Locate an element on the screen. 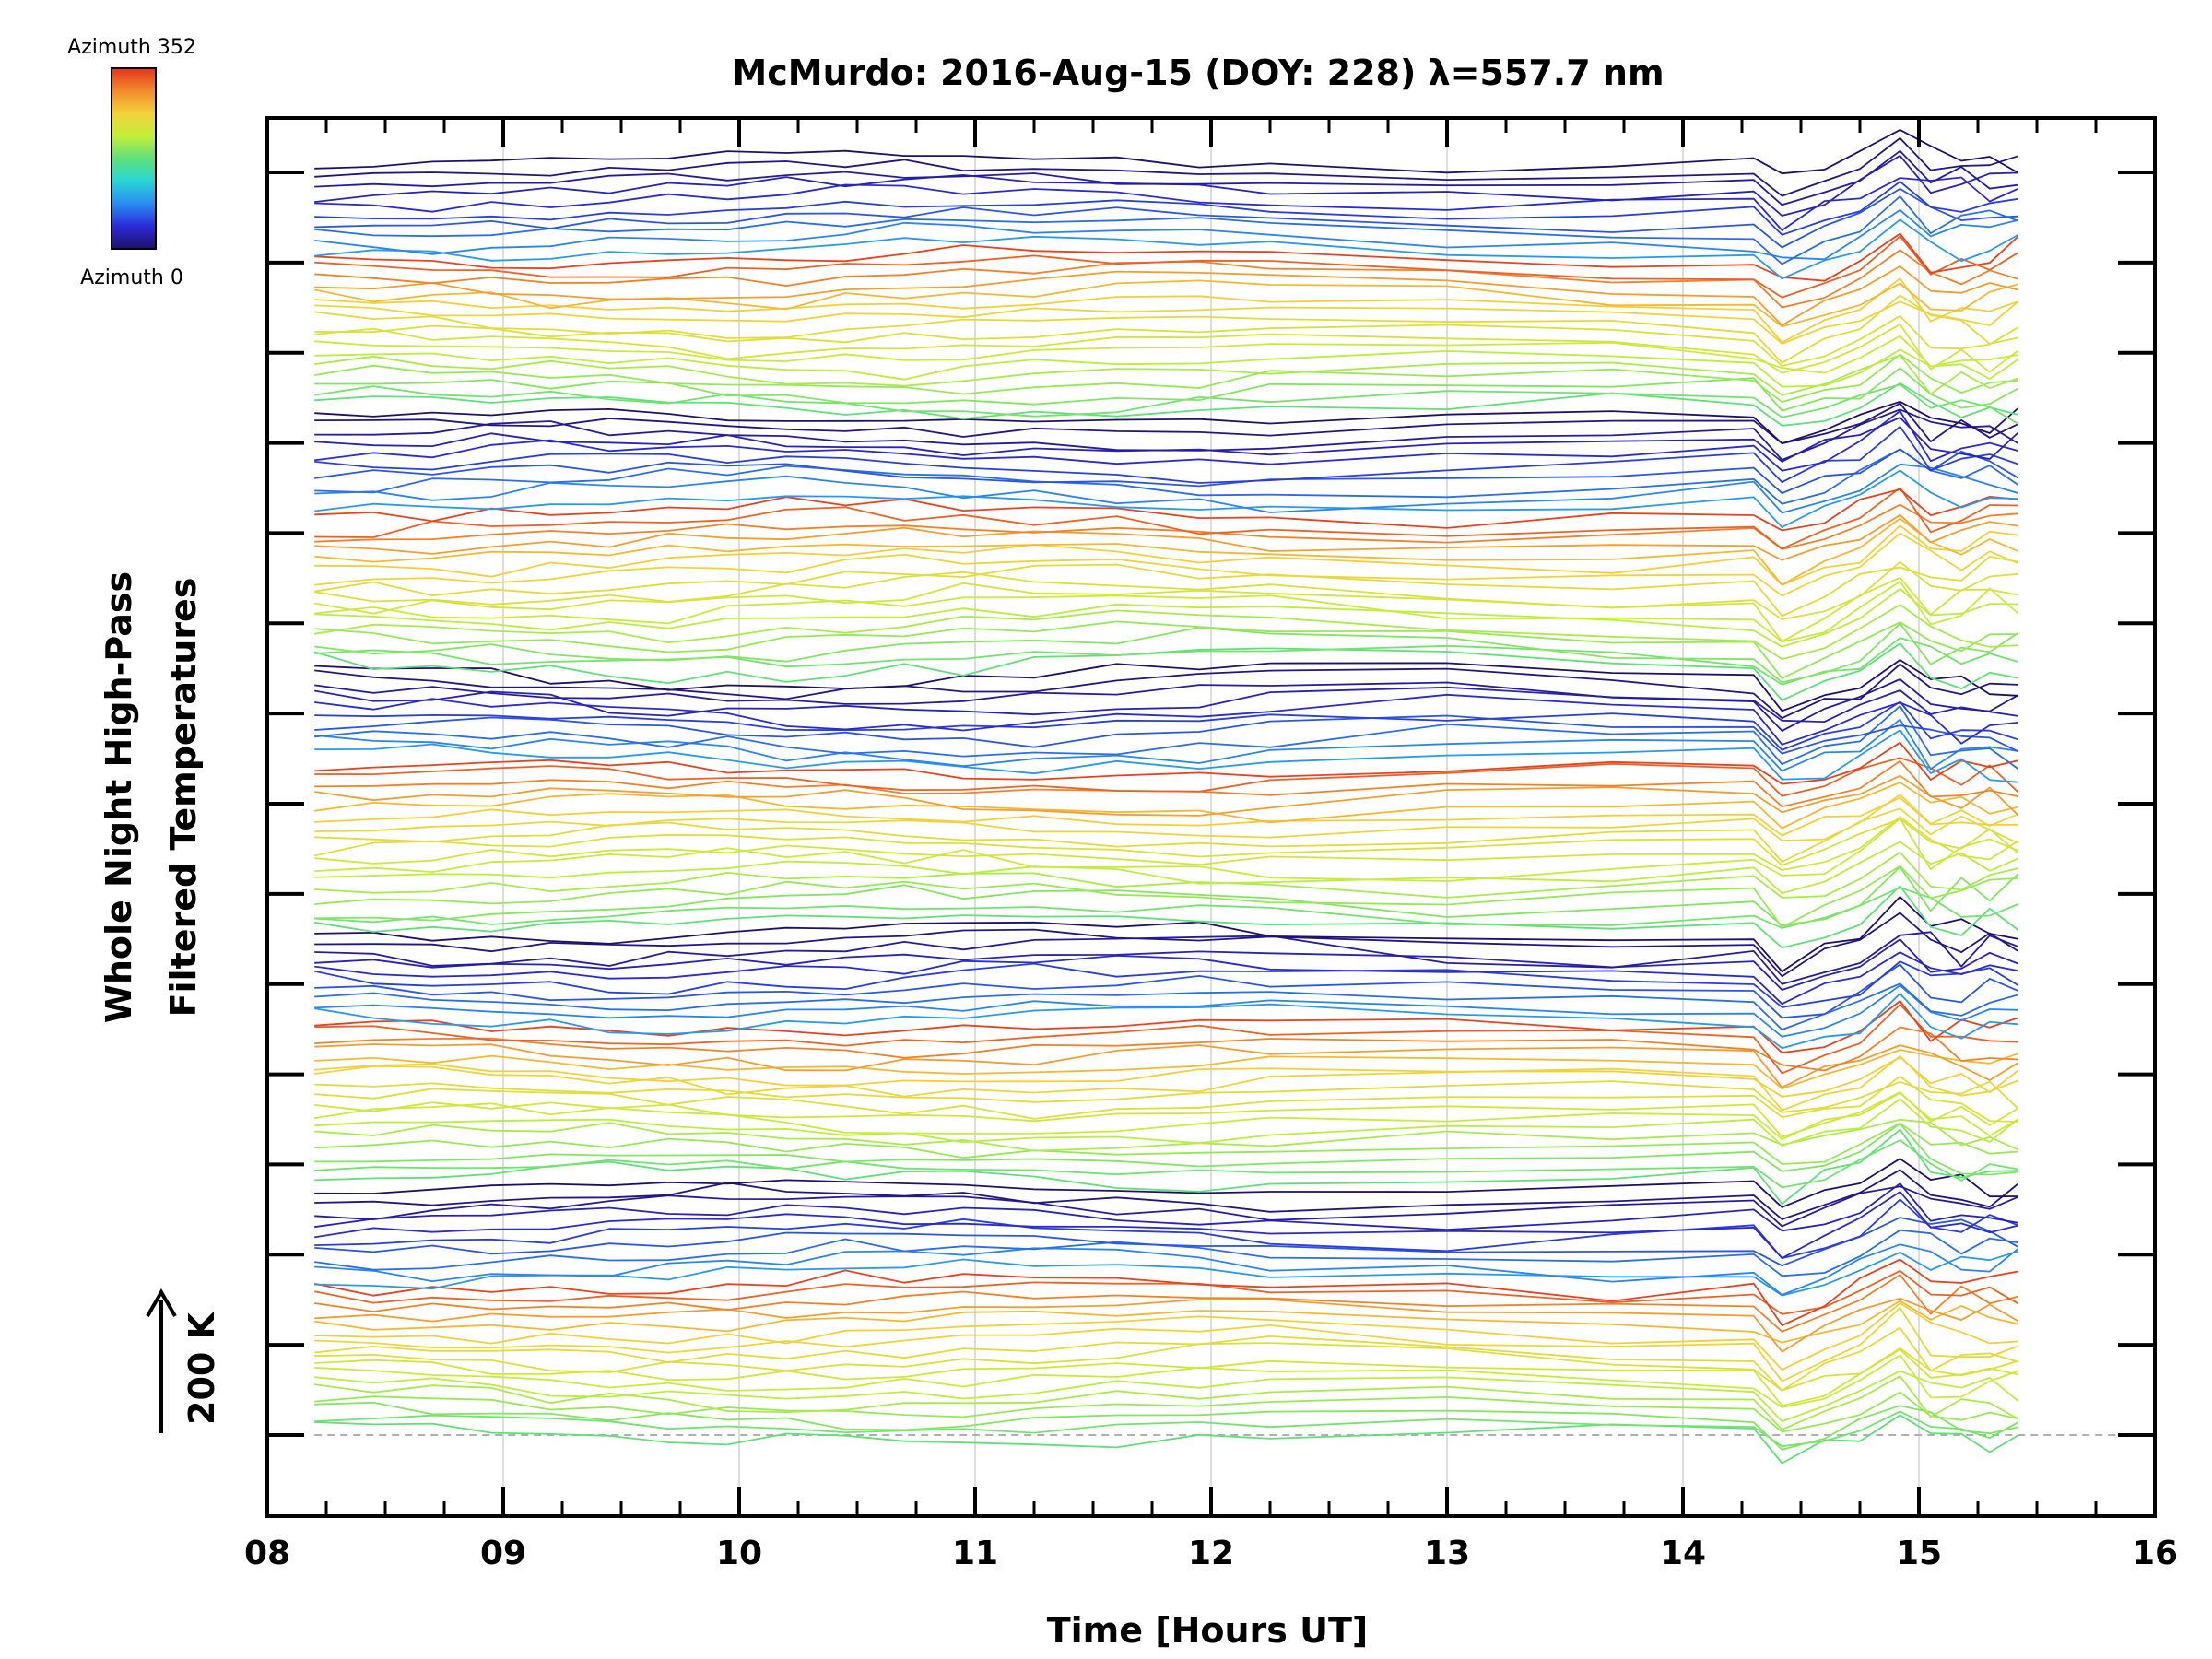 The image size is (2212, 1659). x-tick-label: 13 is located at coordinates (1447, 1553).